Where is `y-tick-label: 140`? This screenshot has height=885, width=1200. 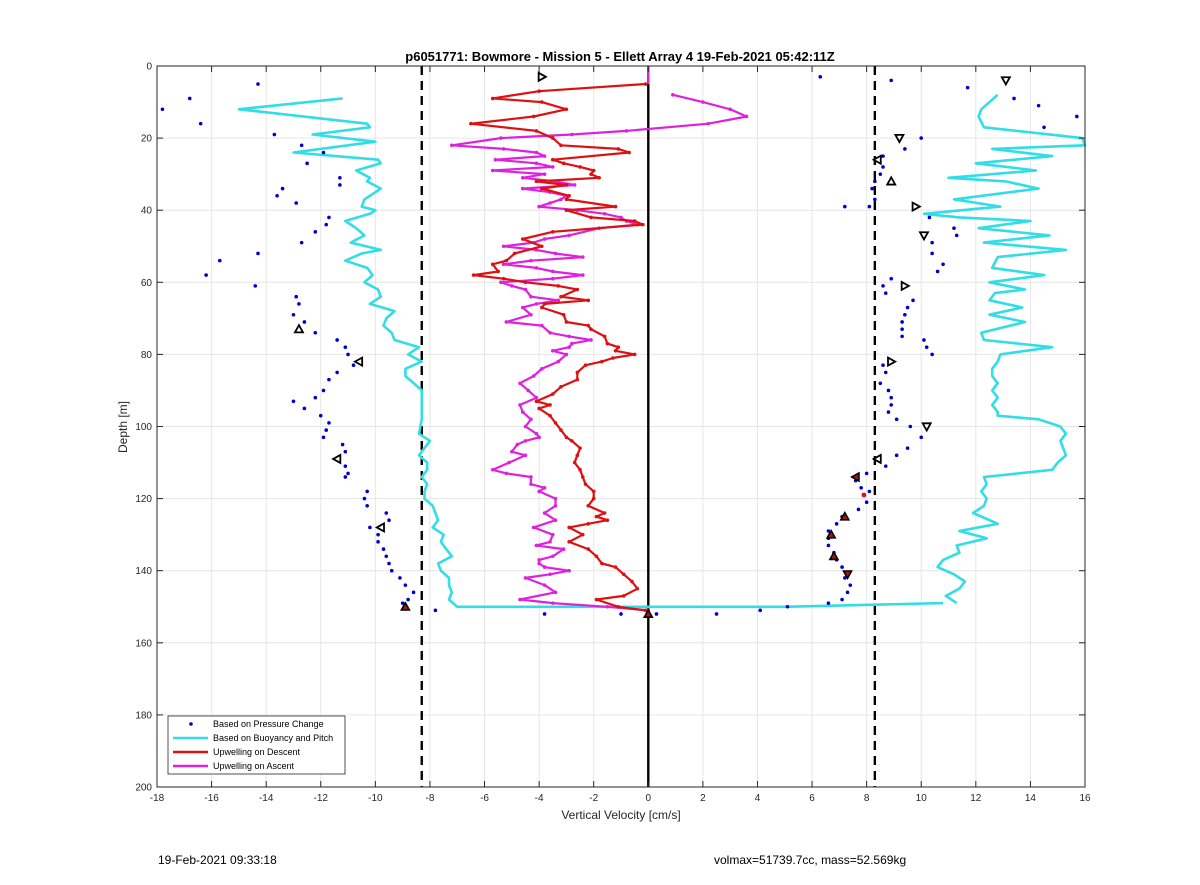 y-tick-label: 140 is located at coordinates (143, 571).